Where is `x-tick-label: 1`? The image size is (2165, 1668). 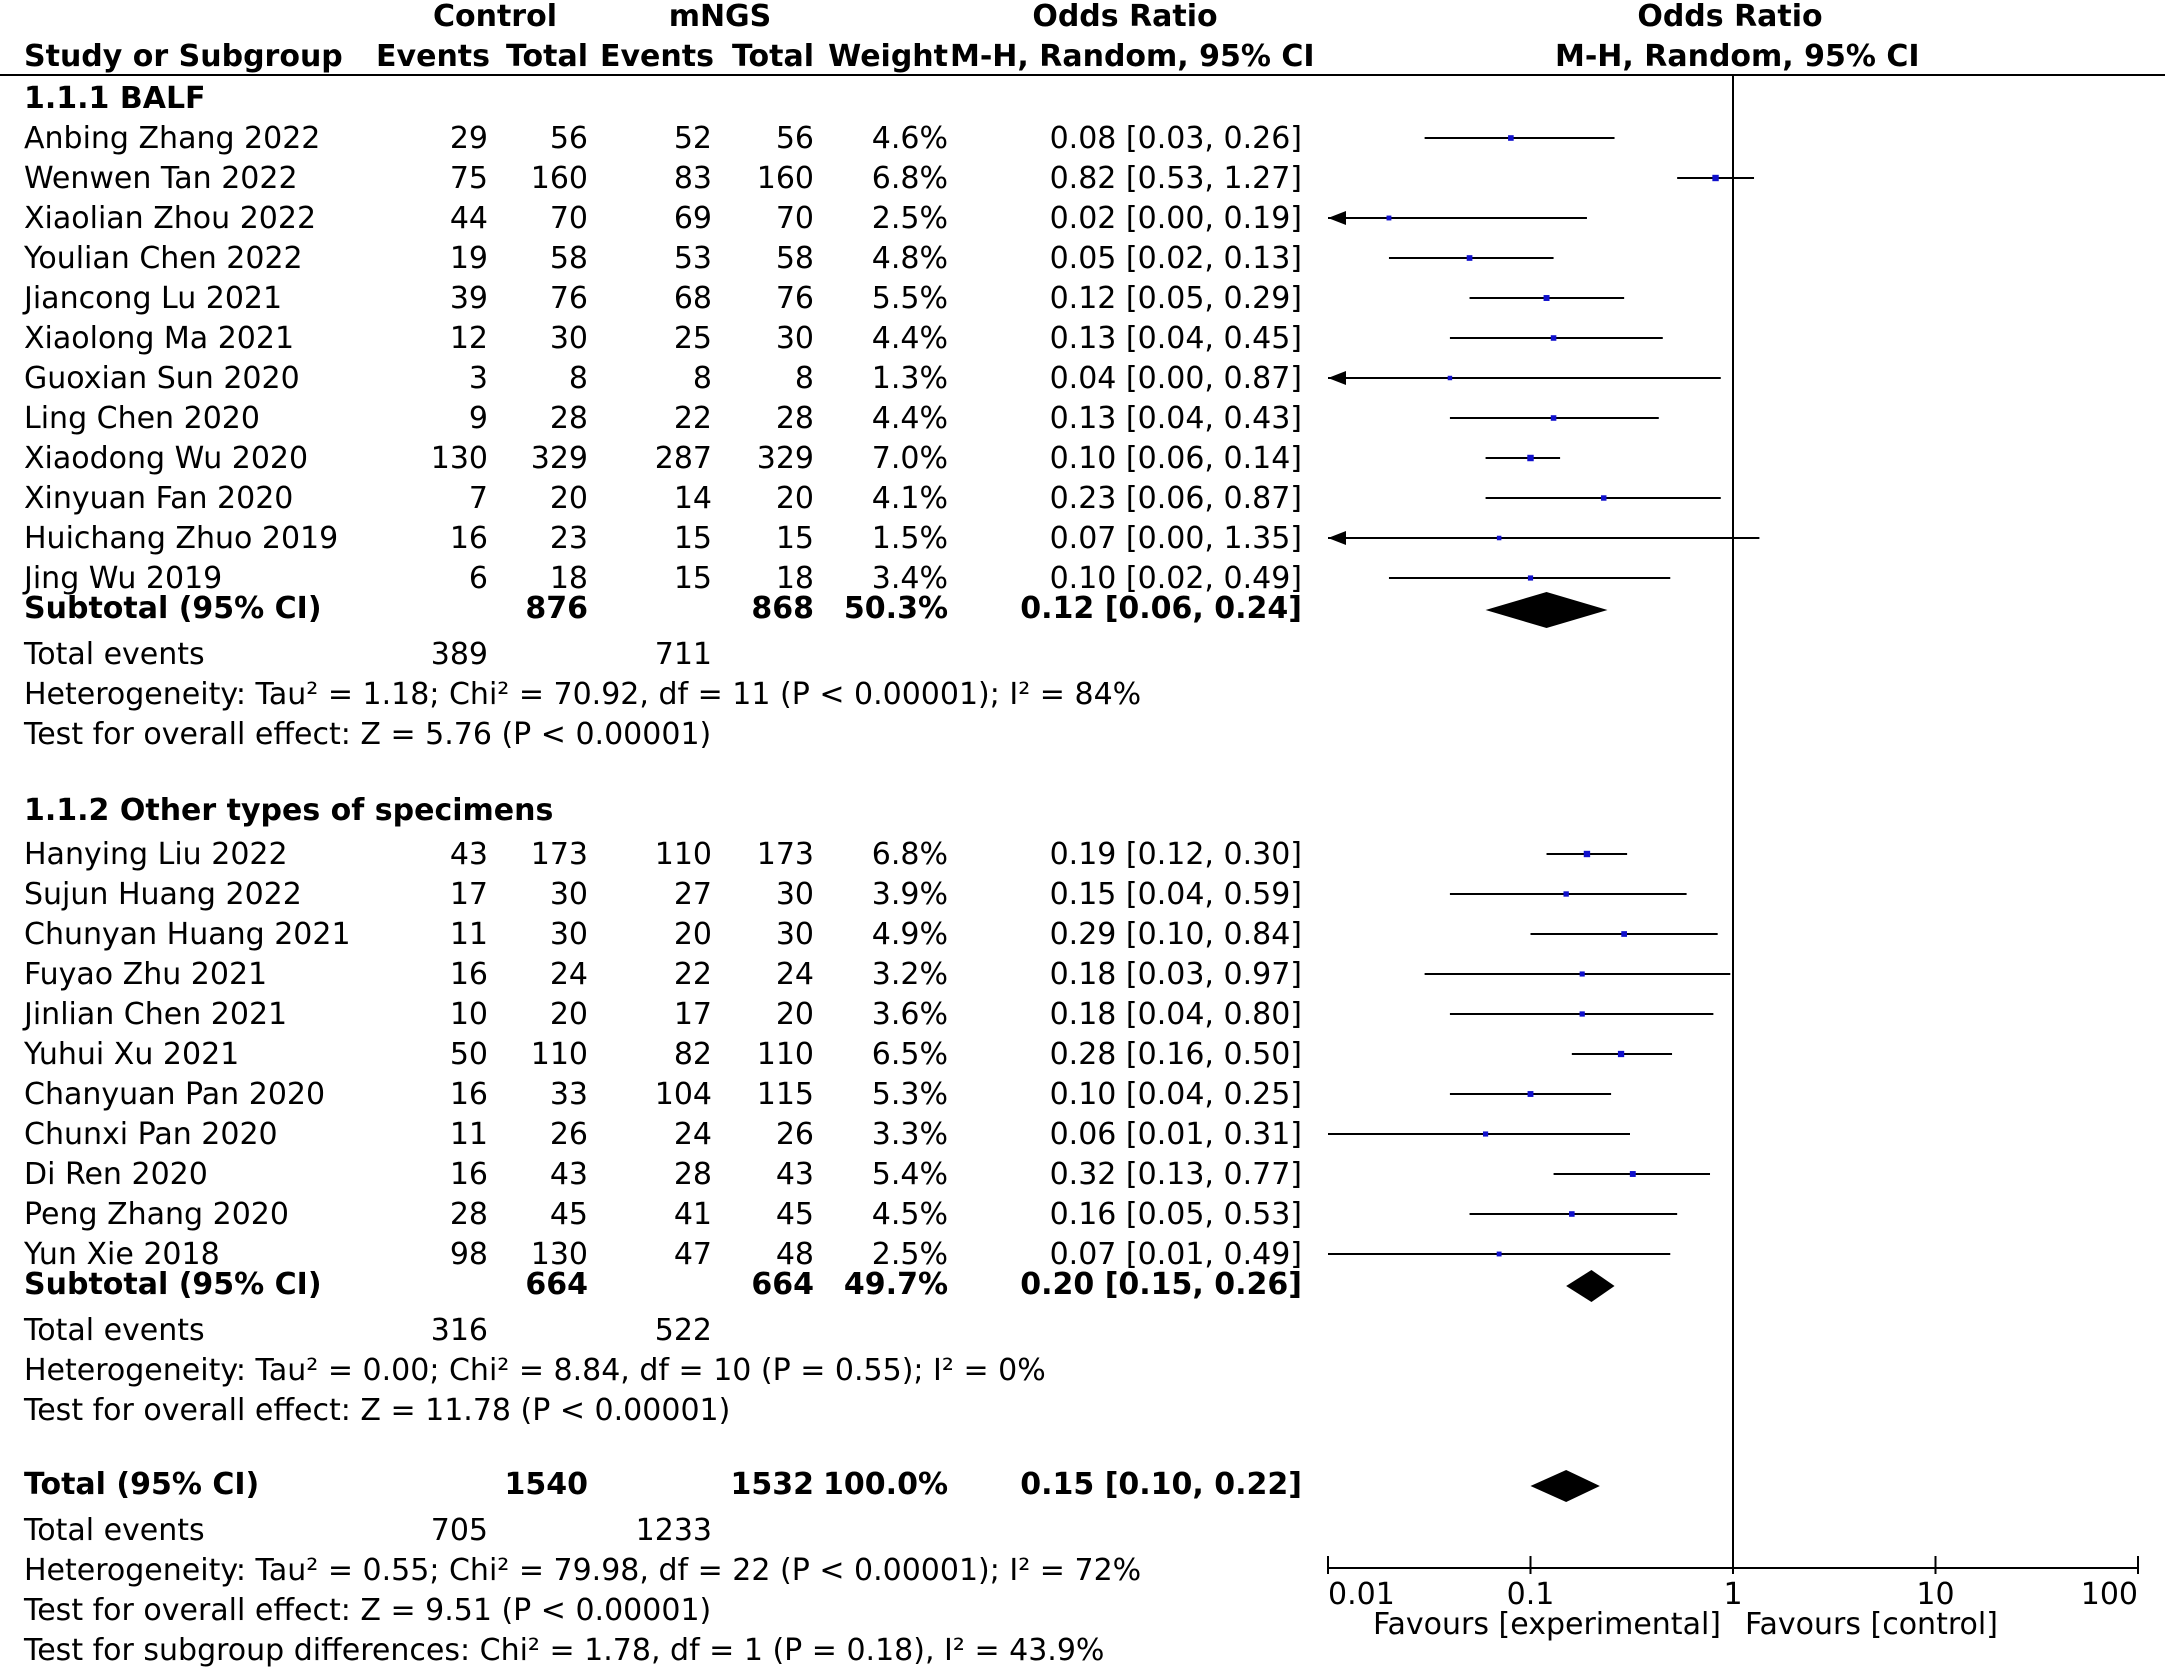
x-tick-label: 1 is located at coordinates (1733, 1594).